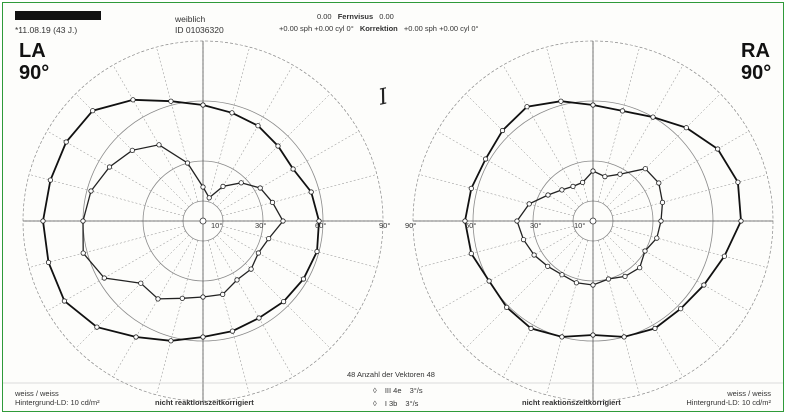 This screenshot has width=786, height=416. I want to click on left-axis-10: 10°, so click(217, 225).